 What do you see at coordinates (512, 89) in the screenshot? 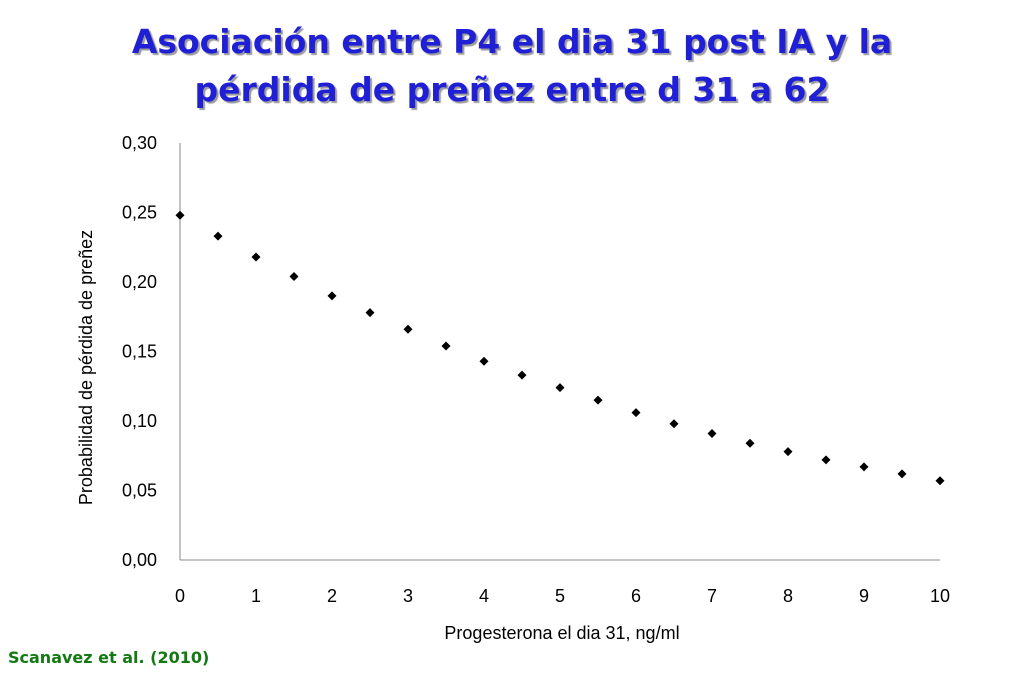
I see `chart-title-line-2: pérdida de preñez entre d 31 a 62` at bounding box center [512, 89].